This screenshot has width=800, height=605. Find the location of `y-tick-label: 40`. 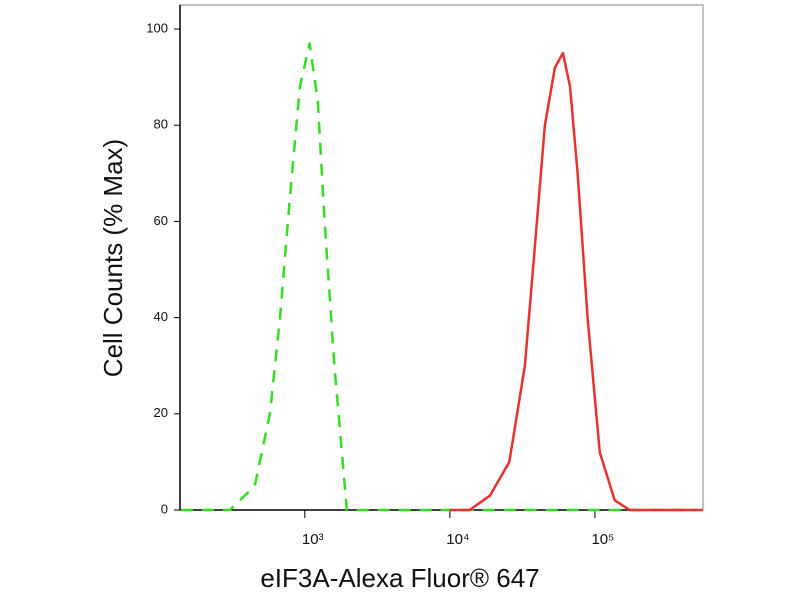

y-tick-label: 40 is located at coordinates (161, 316).